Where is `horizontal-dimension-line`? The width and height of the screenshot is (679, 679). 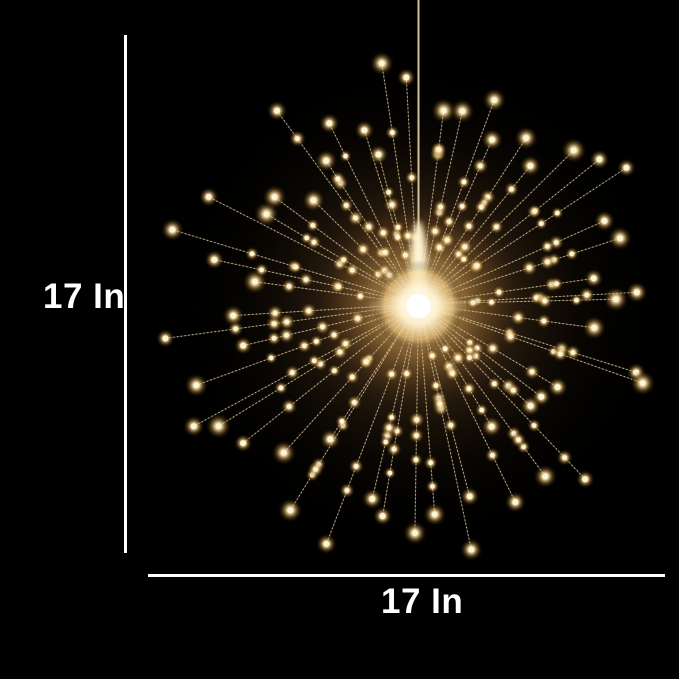 horizontal-dimension-line is located at coordinates (406, 575).